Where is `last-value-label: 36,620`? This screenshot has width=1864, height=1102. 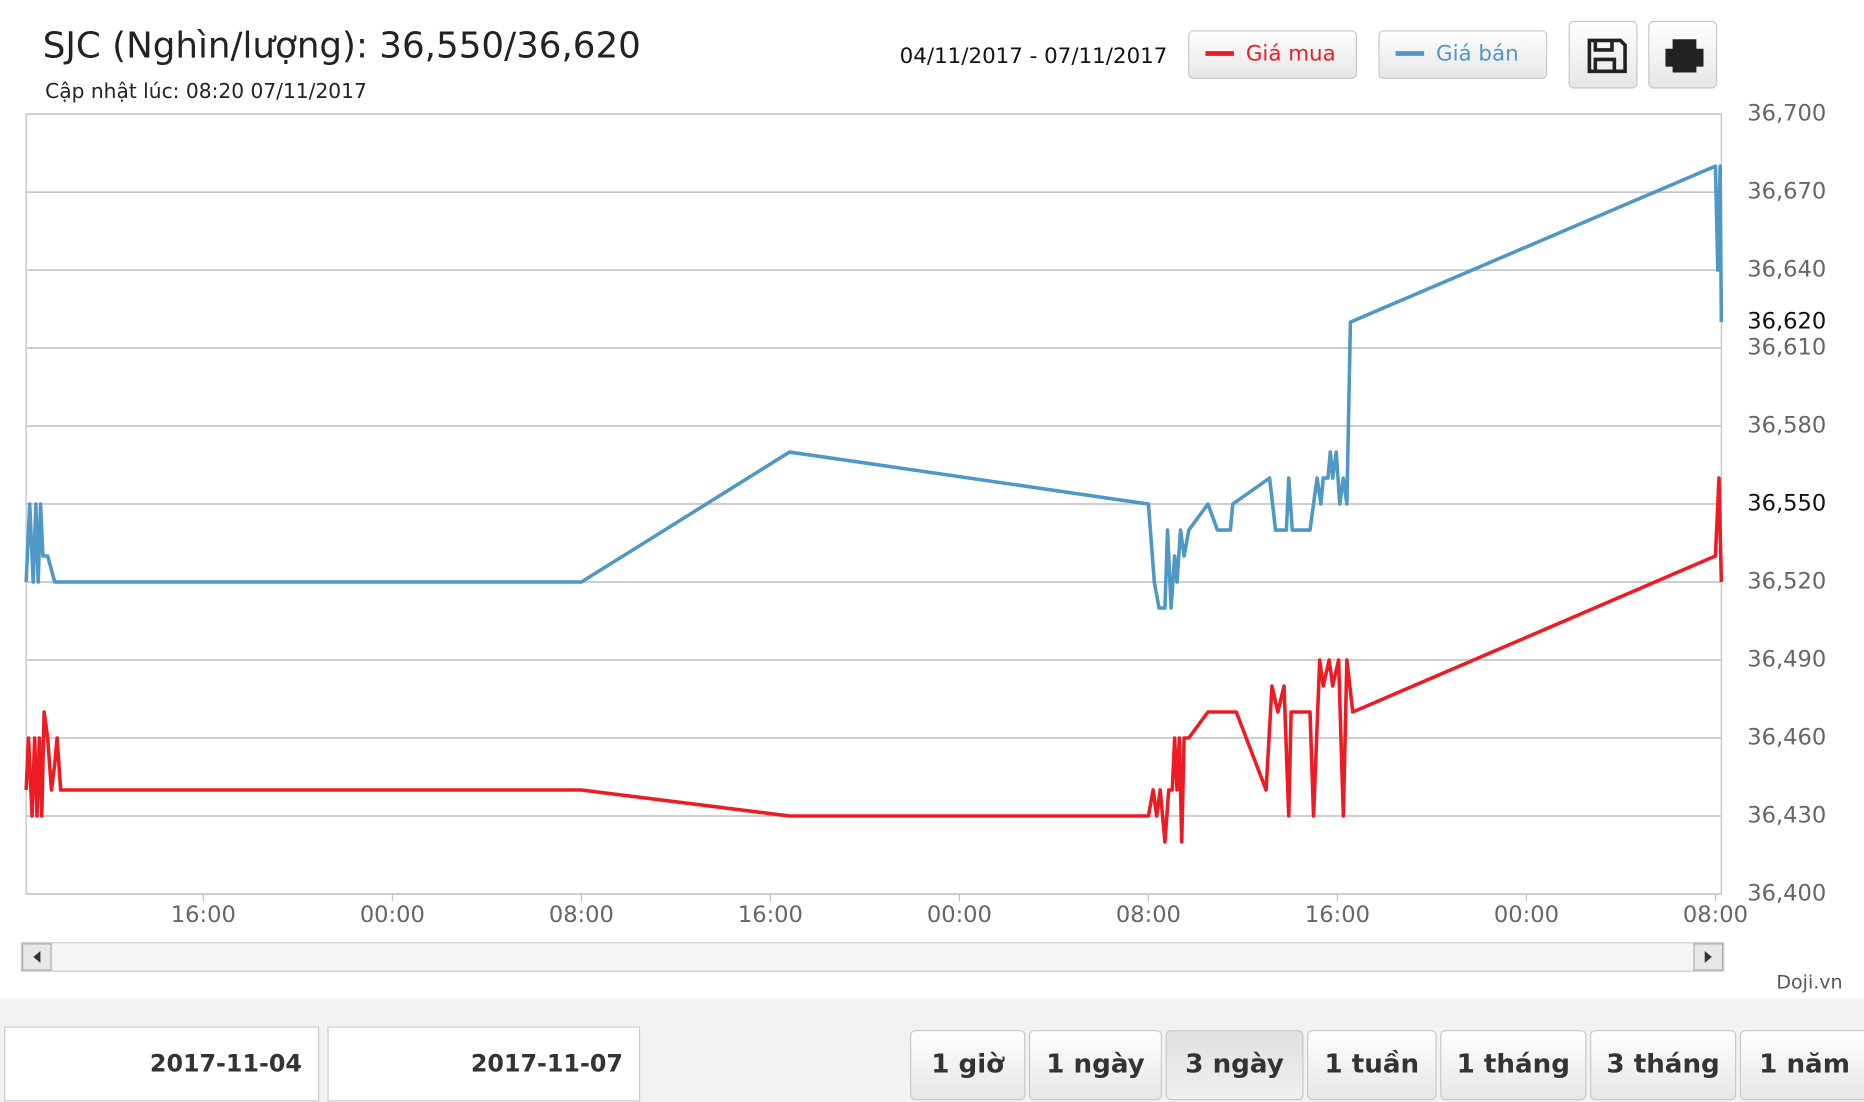
last-value-label: 36,620 is located at coordinates (1786, 322).